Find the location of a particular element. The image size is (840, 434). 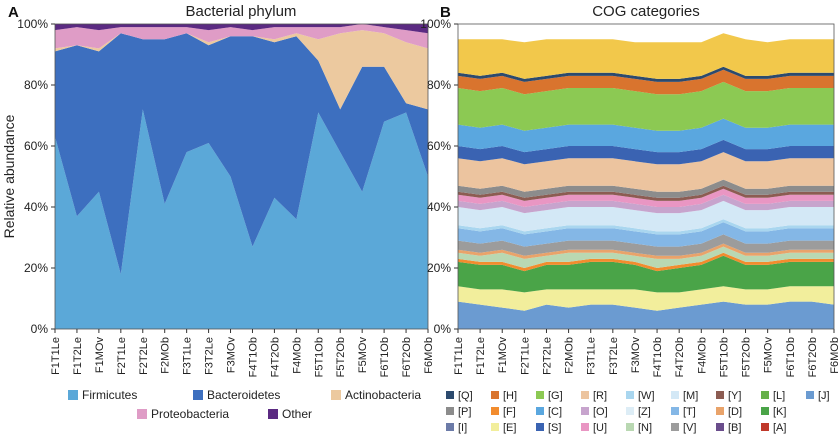

area-1-u is located at coordinates (646, 197).